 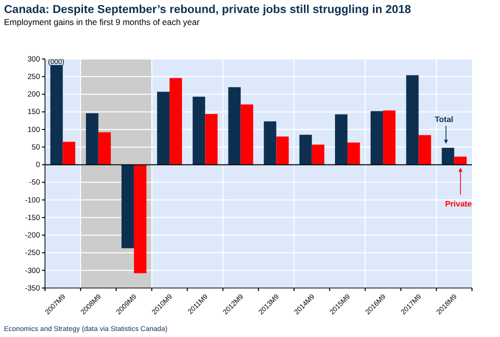 I want to click on chart-title: Canada: Despite September’s rebound, private jobs still struggling in 2018, so click(x=208, y=10).